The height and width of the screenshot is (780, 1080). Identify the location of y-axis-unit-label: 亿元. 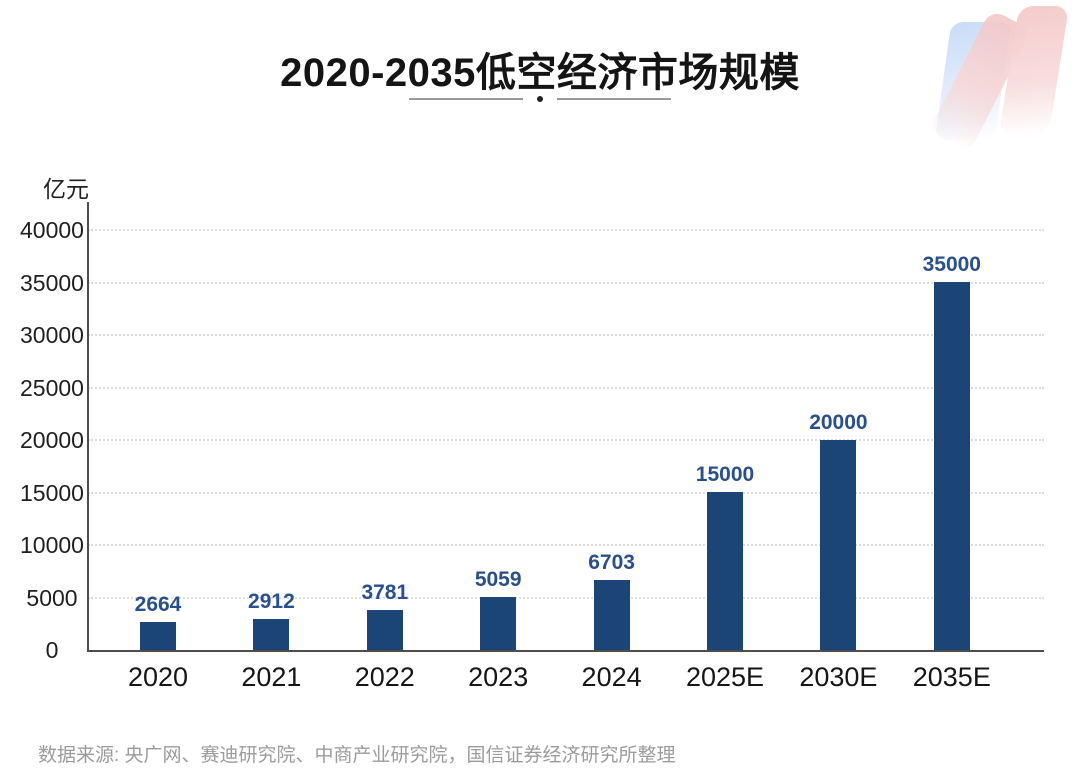
(66, 189).